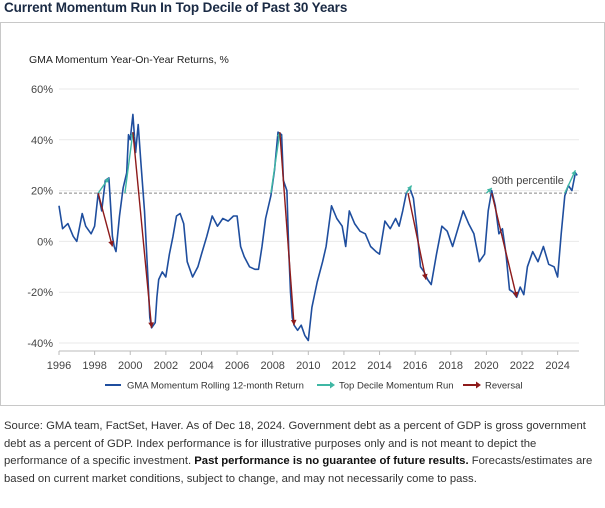 Image resolution: width=605 pixels, height=508 pixels. Describe the element at coordinates (379, 366) in the screenshot. I see `x-tick-label: 2014` at that location.